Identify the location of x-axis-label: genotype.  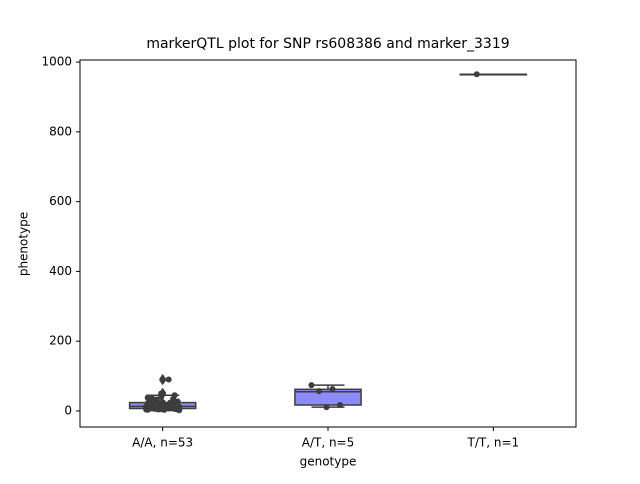
(328, 462).